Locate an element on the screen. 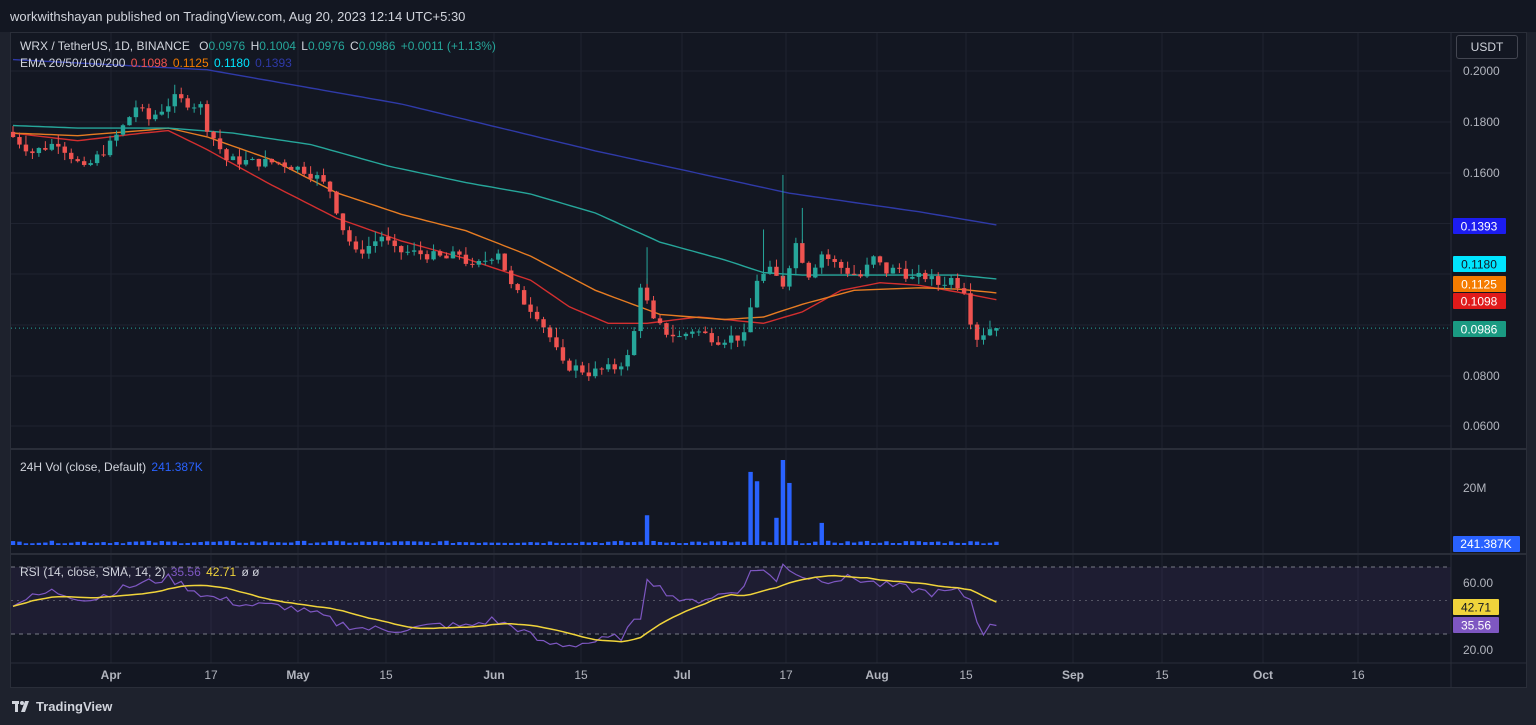  time-tick-label: 17 is located at coordinates (211, 675).